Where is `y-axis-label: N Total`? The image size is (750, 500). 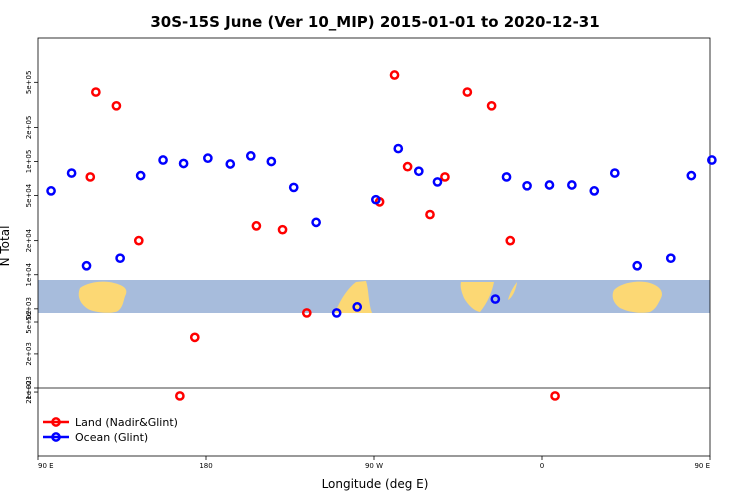 y-axis-label: N Total is located at coordinates (6, 246).